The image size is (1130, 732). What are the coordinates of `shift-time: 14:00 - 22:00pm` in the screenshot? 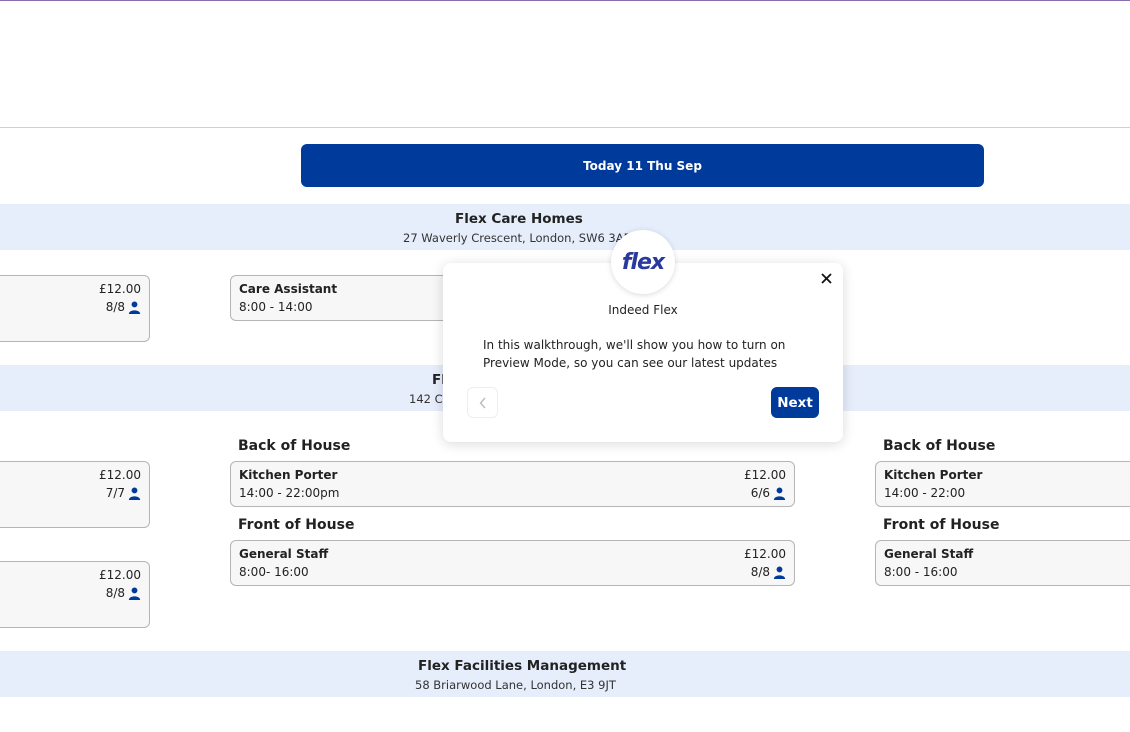 It's located at (289, 493).